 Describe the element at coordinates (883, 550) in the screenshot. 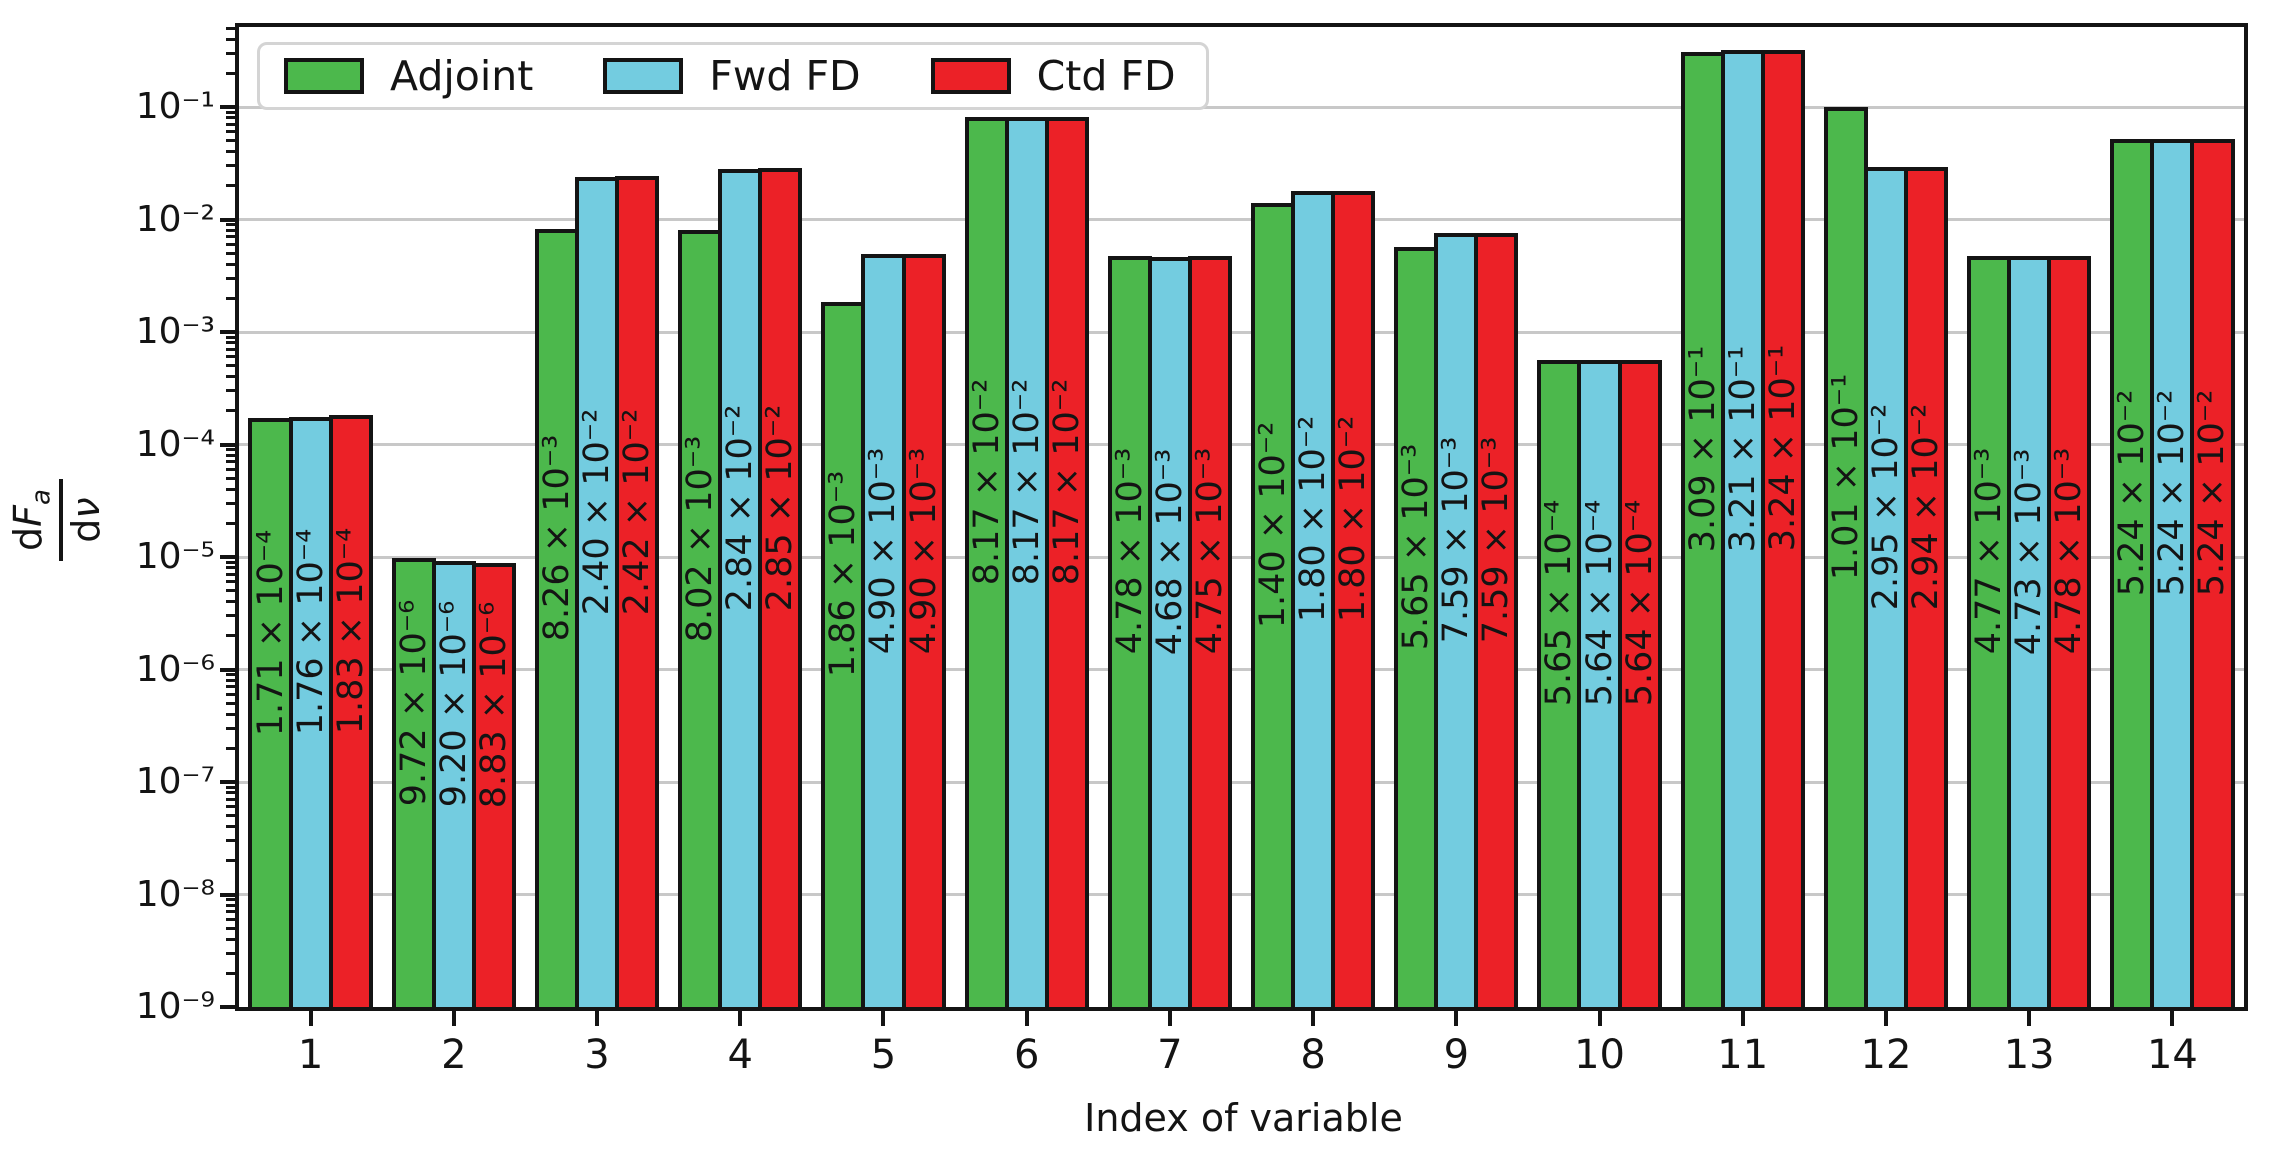

I see `bar-value-label: 4.90 × 10⁻³` at that location.